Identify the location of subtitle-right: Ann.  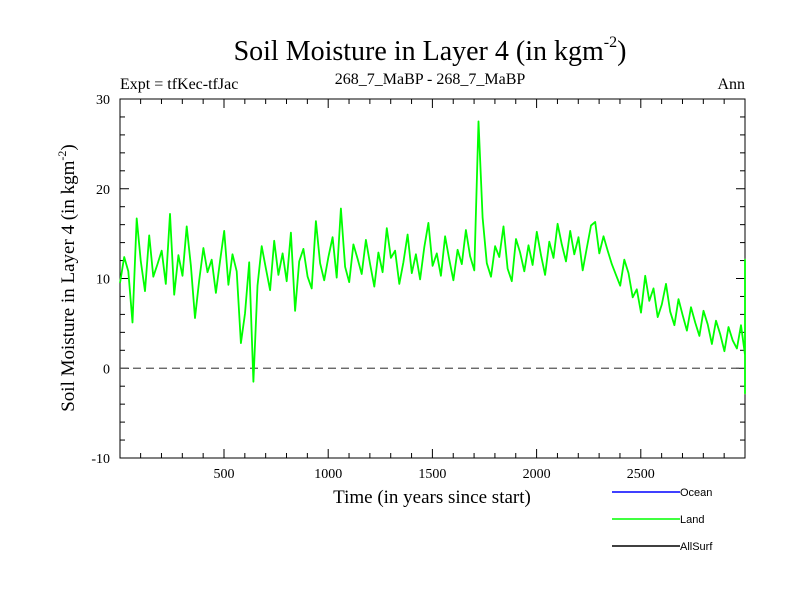
(731, 84).